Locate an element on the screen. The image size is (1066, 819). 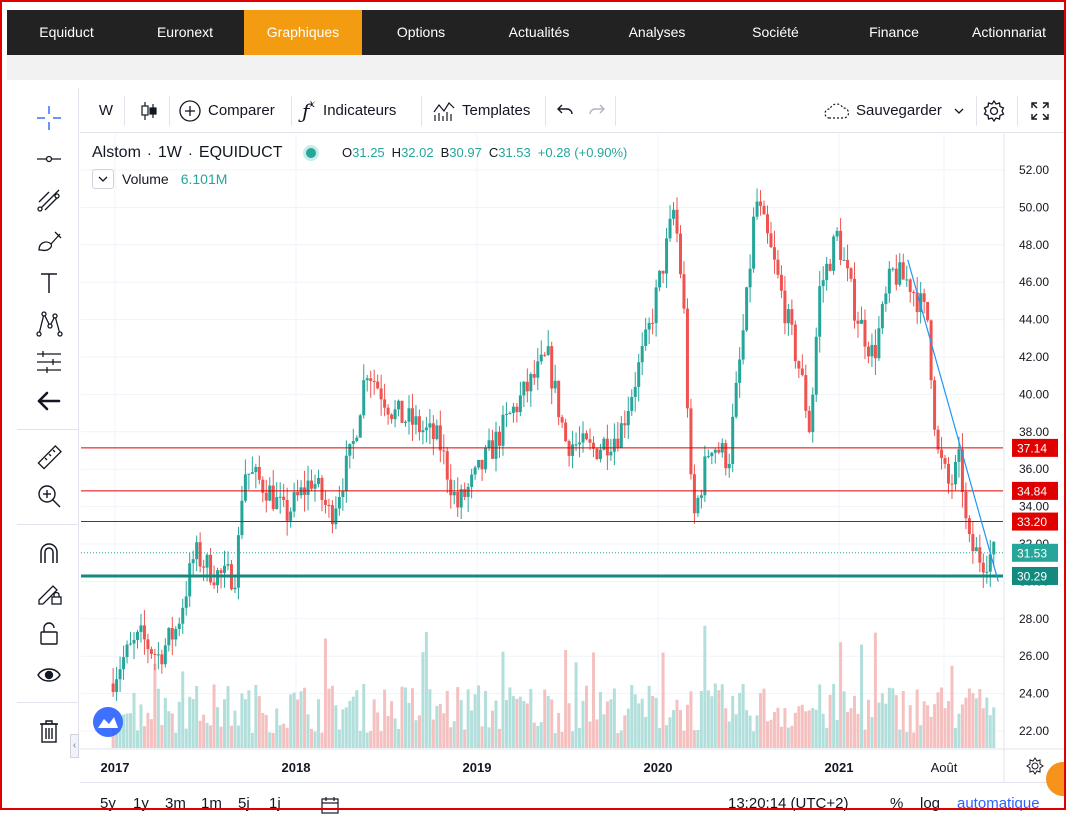
nav-finance: Finance is located at coordinates (894, 32).